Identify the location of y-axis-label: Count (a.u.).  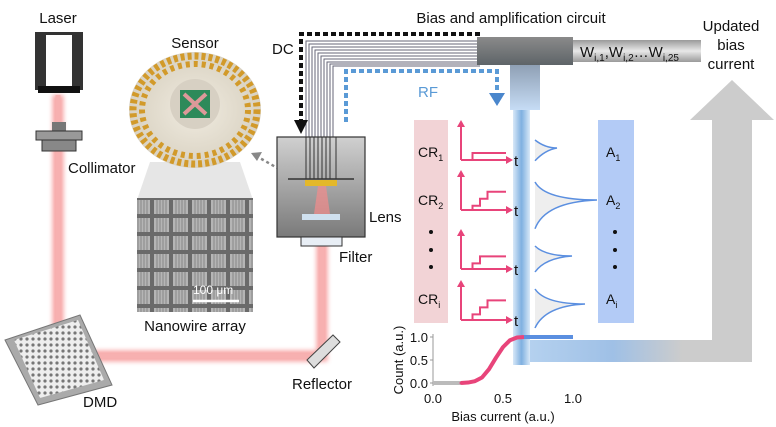
(398, 360).